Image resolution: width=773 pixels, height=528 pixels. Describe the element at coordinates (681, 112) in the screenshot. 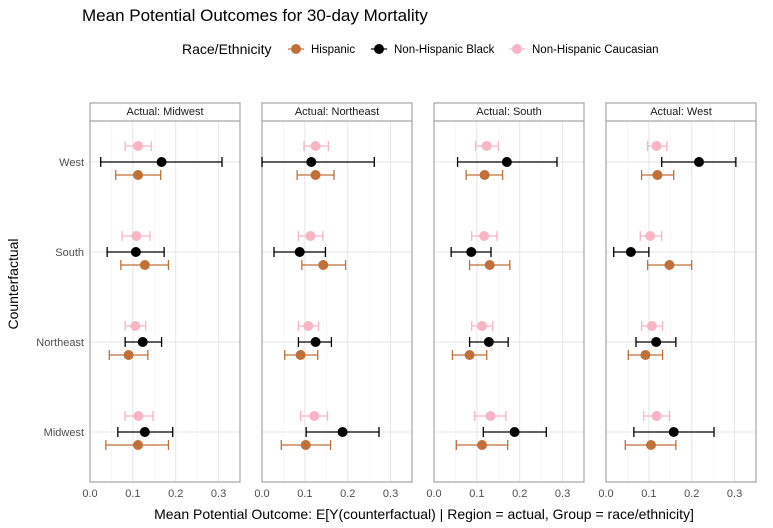

I see `panel-strip-label: Actual: West` at that location.